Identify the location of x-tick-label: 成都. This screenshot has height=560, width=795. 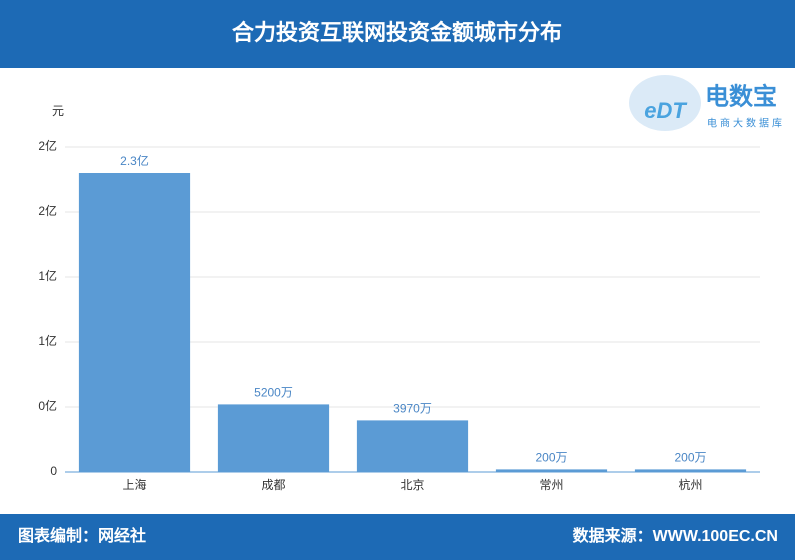
(273, 485).